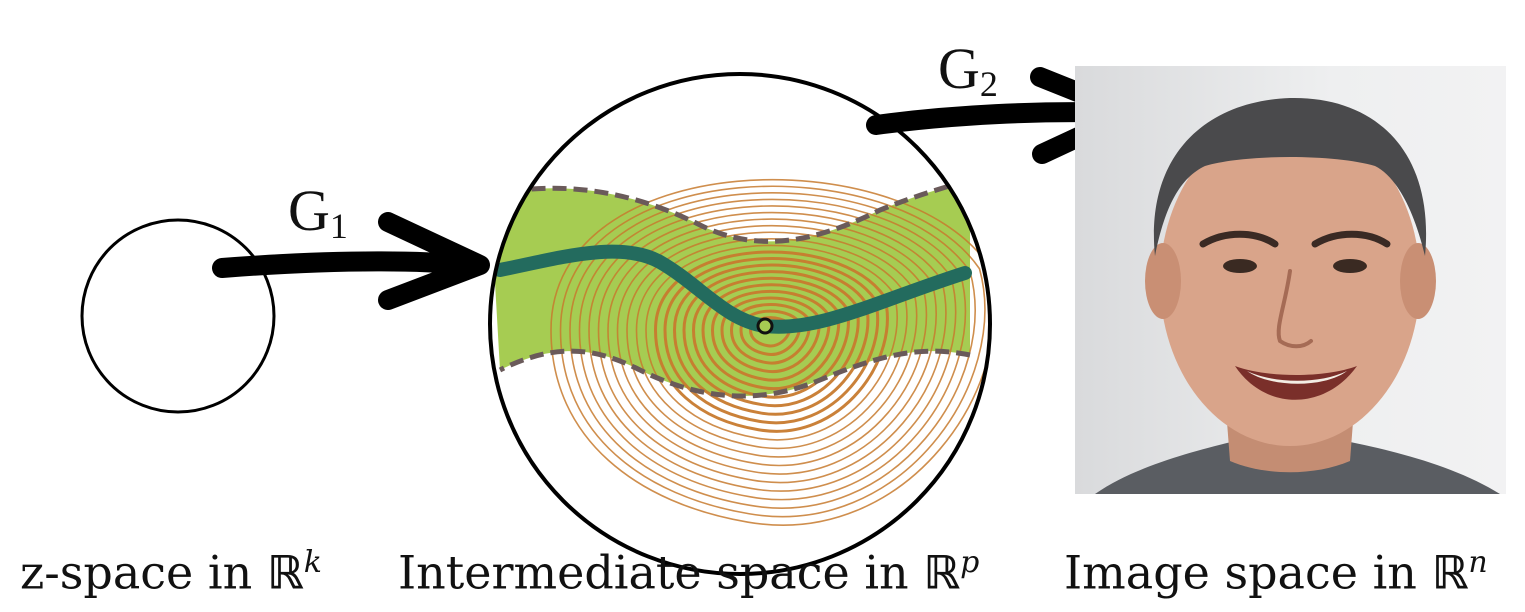  What do you see at coordinates (1351, 239) in the screenshot?
I see `right-eyebrow` at bounding box center [1351, 239].